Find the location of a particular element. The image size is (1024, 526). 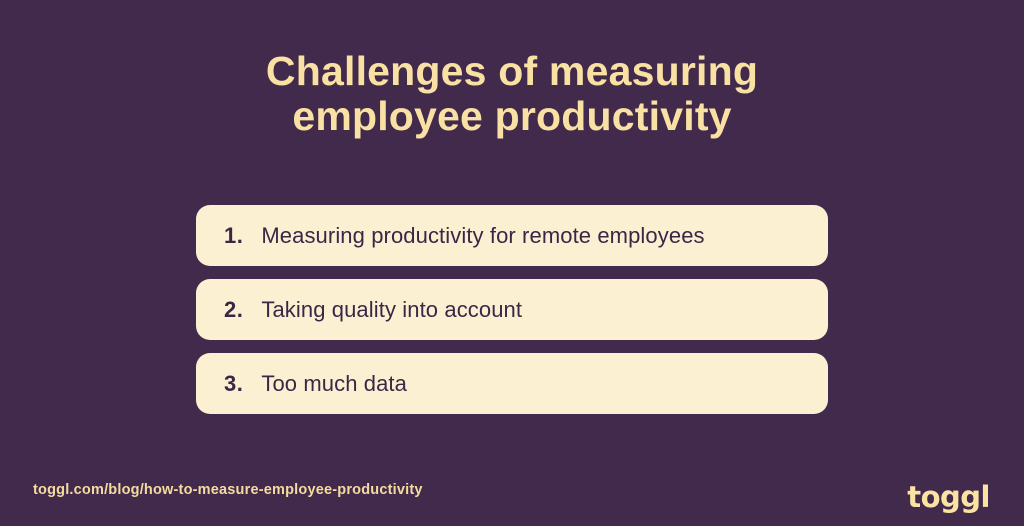

list-item-label: Taking quality into account is located at coordinates (392, 309).